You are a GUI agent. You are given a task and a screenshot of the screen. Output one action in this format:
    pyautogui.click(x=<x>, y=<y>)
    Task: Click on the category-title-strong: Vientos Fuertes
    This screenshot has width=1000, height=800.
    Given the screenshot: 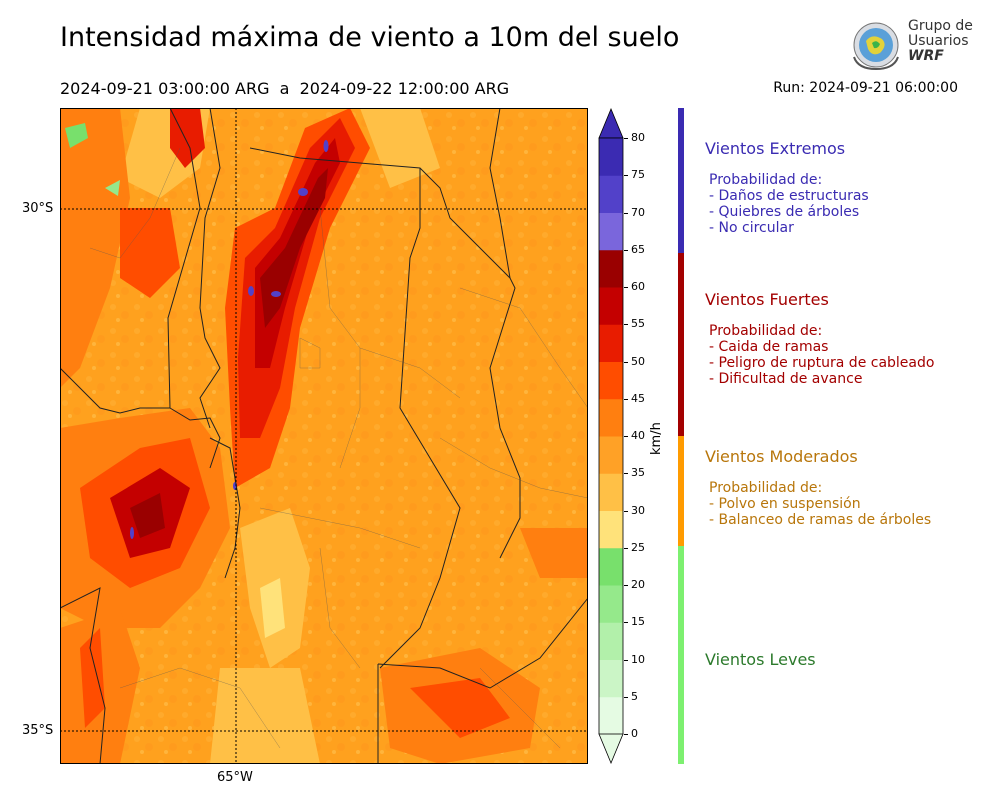 What is the action you would take?
    pyautogui.click(x=767, y=299)
    